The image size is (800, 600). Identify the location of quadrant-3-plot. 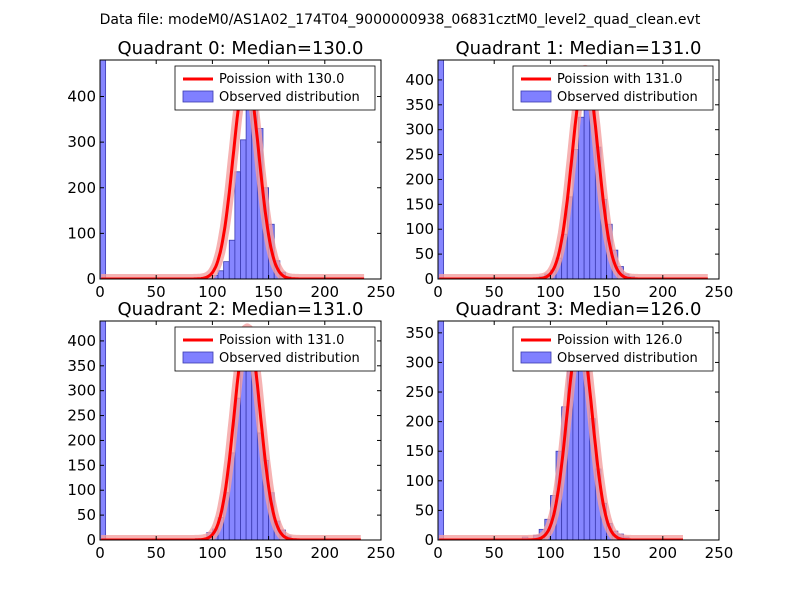
(562, 430).